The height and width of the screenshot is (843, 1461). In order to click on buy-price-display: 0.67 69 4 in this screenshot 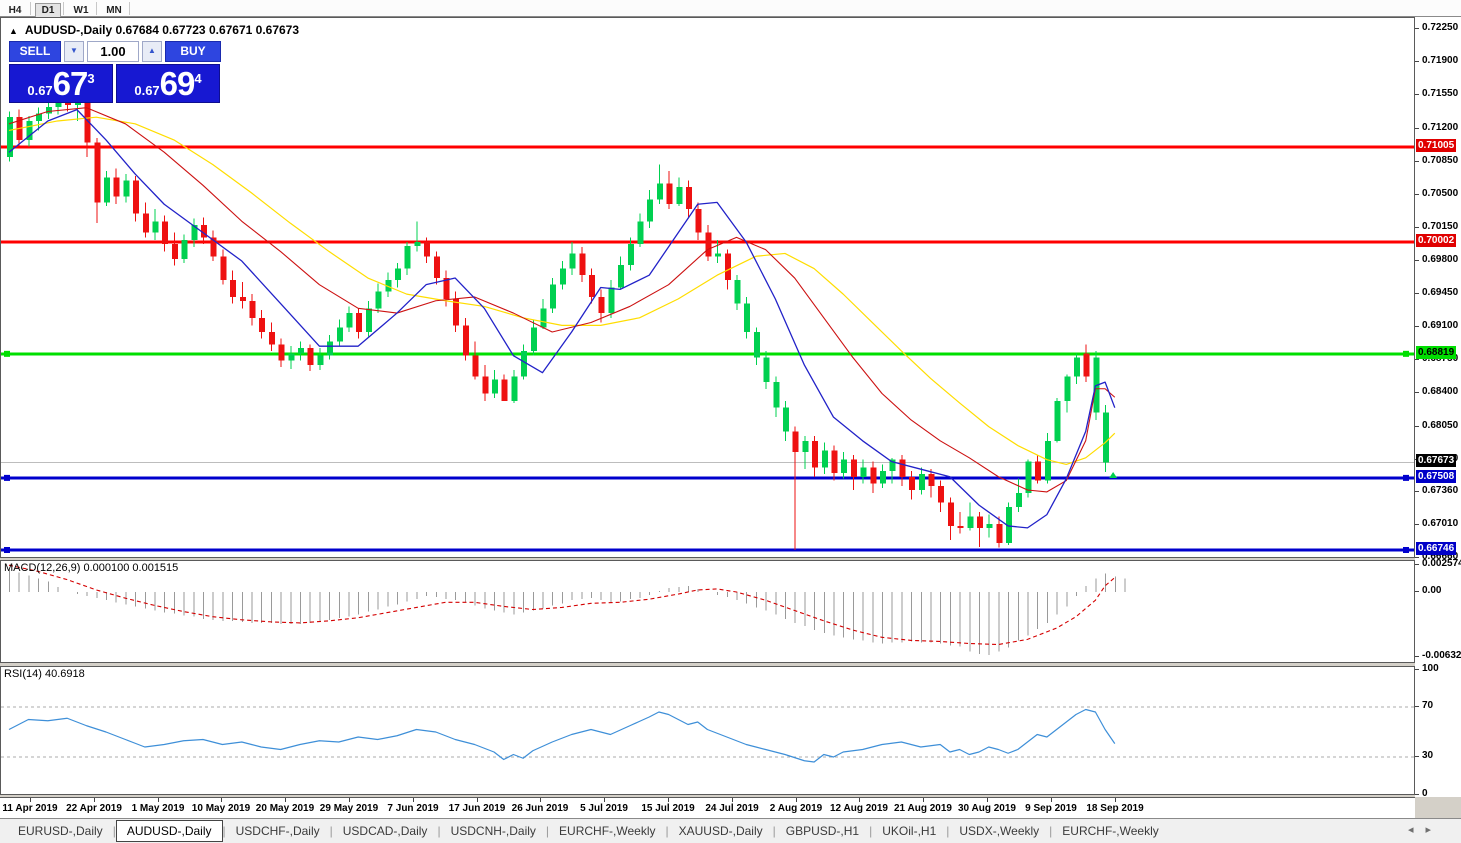, I will do `click(168, 83)`.